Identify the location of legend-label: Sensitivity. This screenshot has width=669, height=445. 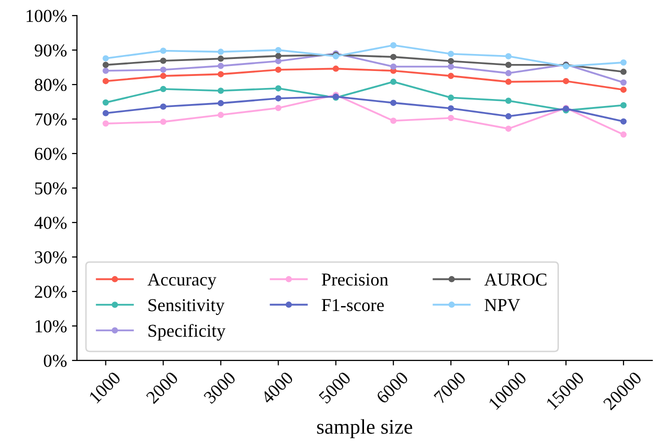
(186, 307).